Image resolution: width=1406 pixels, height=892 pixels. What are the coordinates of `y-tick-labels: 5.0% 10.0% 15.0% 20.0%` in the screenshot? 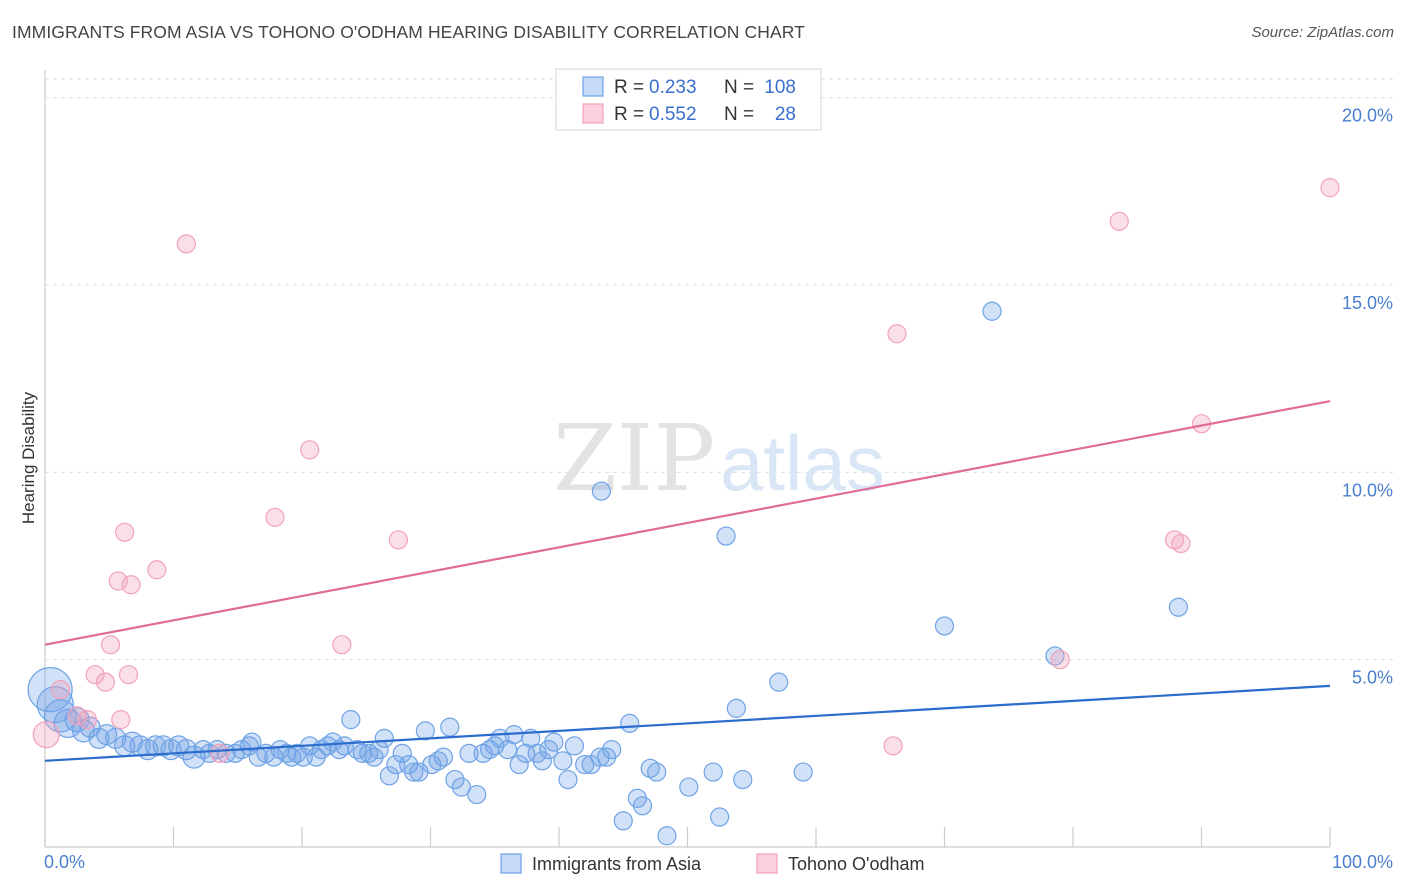 It's located at (1367, 397).